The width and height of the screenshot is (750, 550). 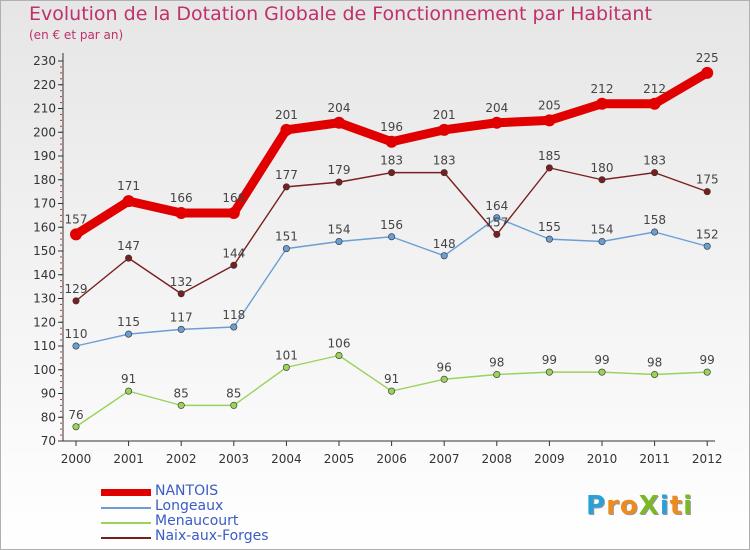 I want to click on y-tick-label: 130, so click(x=44, y=299).